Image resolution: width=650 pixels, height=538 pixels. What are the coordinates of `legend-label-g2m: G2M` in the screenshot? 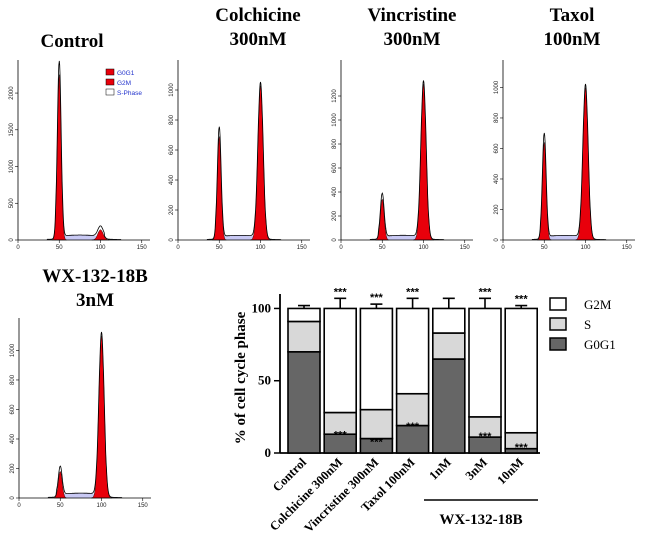 It's located at (124, 83).